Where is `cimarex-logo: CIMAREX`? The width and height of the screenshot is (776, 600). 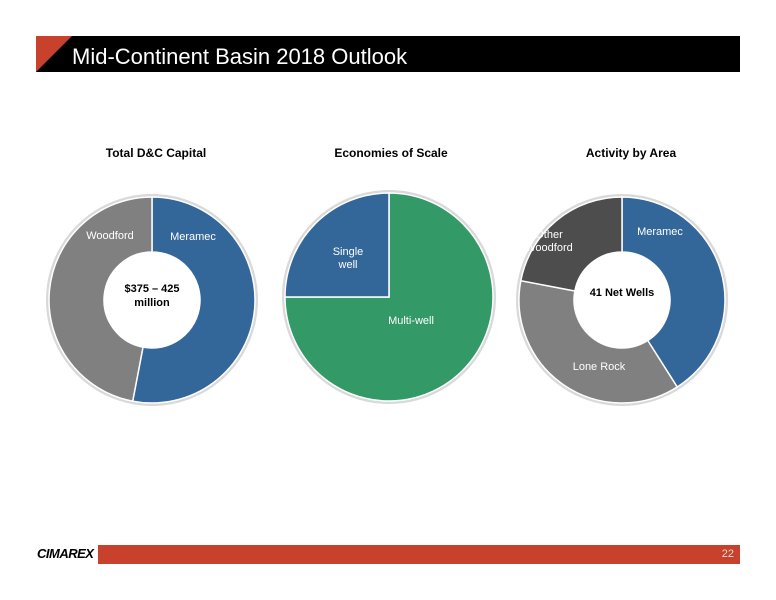 cimarex-logo: CIMAREX is located at coordinates (65, 554).